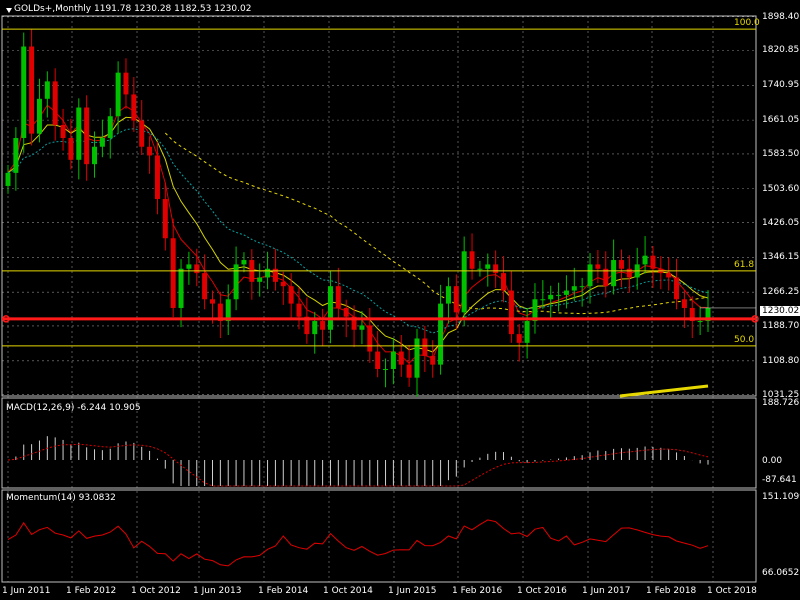 The width and height of the screenshot is (800, 600). What do you see at coordinates (779, 480) in the screenshot?
I see `macd-axis-bottom: -87.641` at bounding box center [779, 480].